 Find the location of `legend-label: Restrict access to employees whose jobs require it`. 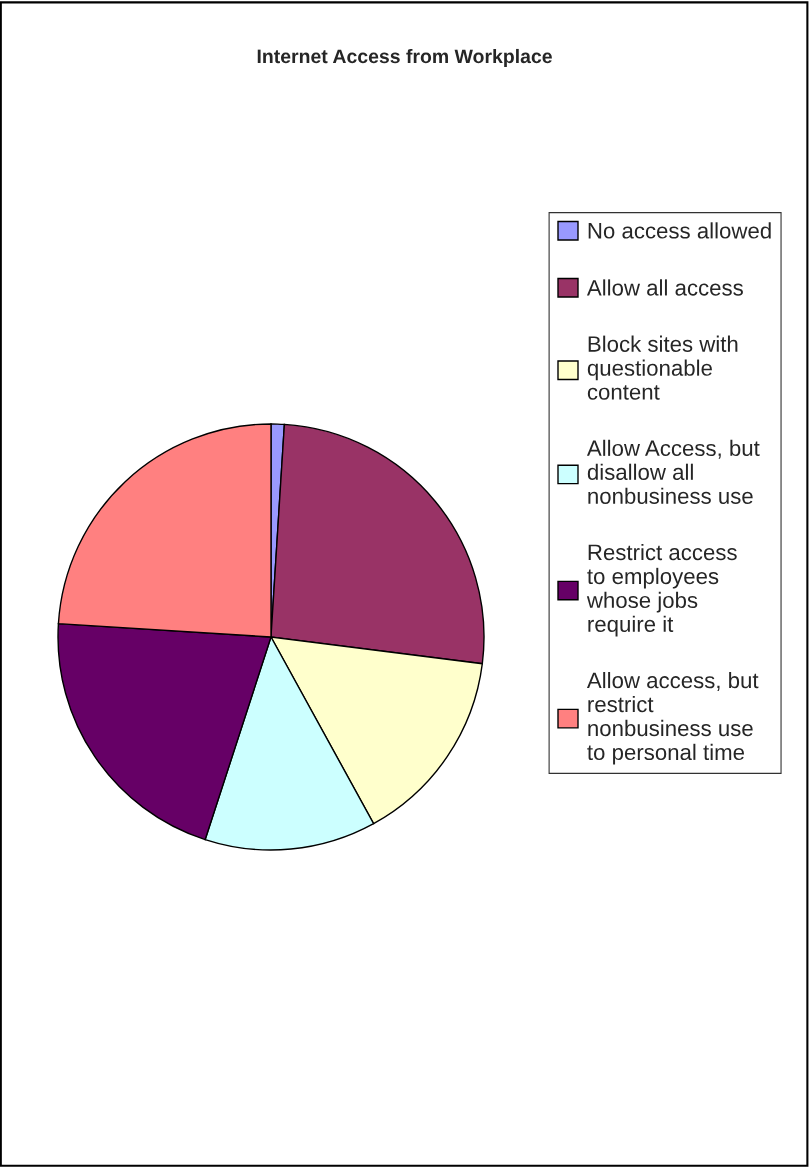

legend-label: Restrict access to employees whose jobs require it is located at coordinates (661, 590).